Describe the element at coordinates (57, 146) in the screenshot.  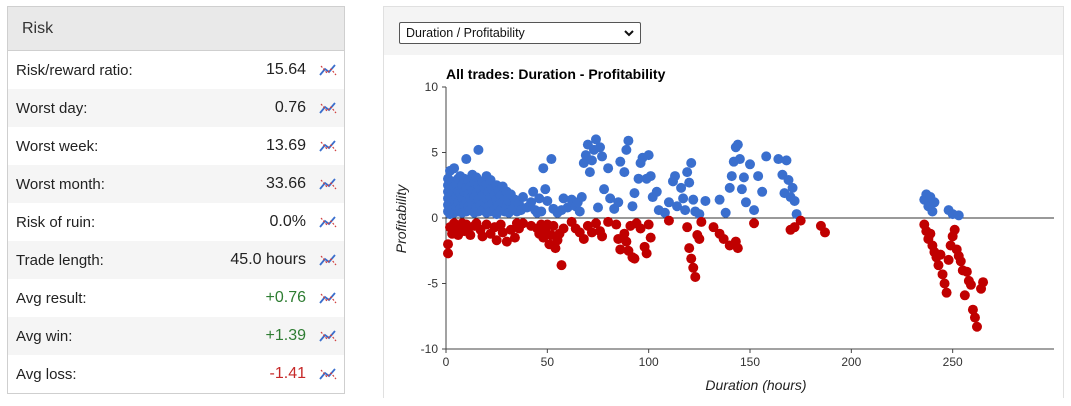
I see `risk-row-label: Worst week:` at that location.